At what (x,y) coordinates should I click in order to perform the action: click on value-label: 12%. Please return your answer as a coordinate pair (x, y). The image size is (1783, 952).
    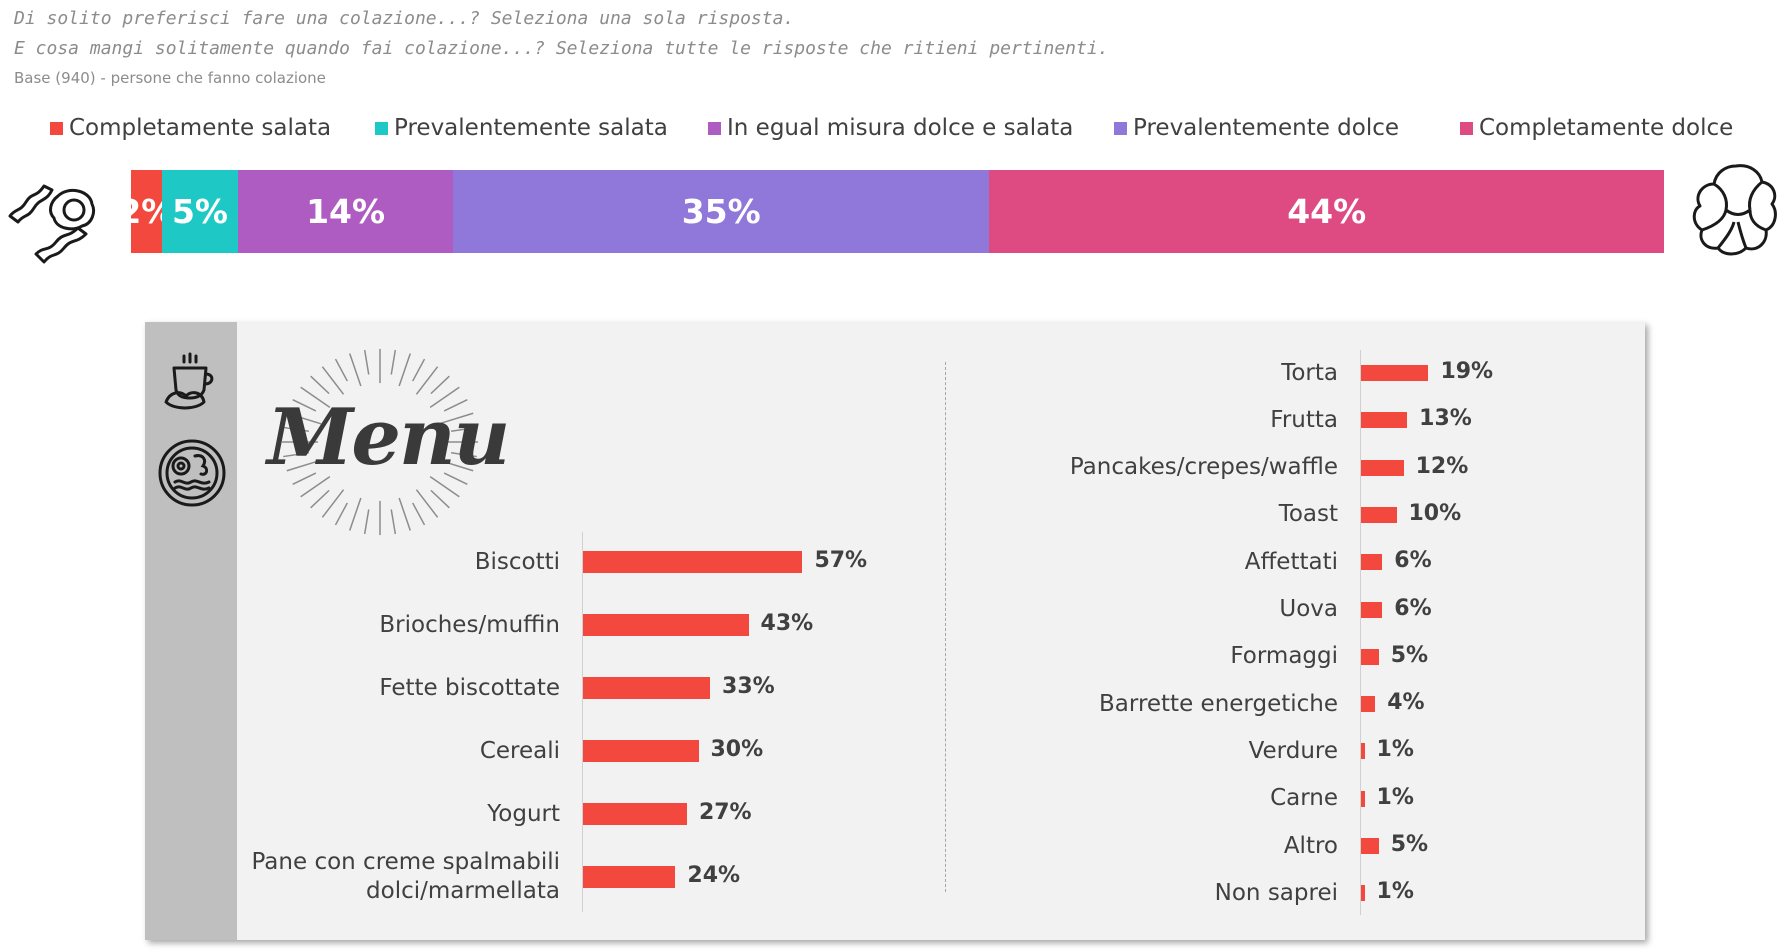
    Looking at the image, I should click on (1442, 466).